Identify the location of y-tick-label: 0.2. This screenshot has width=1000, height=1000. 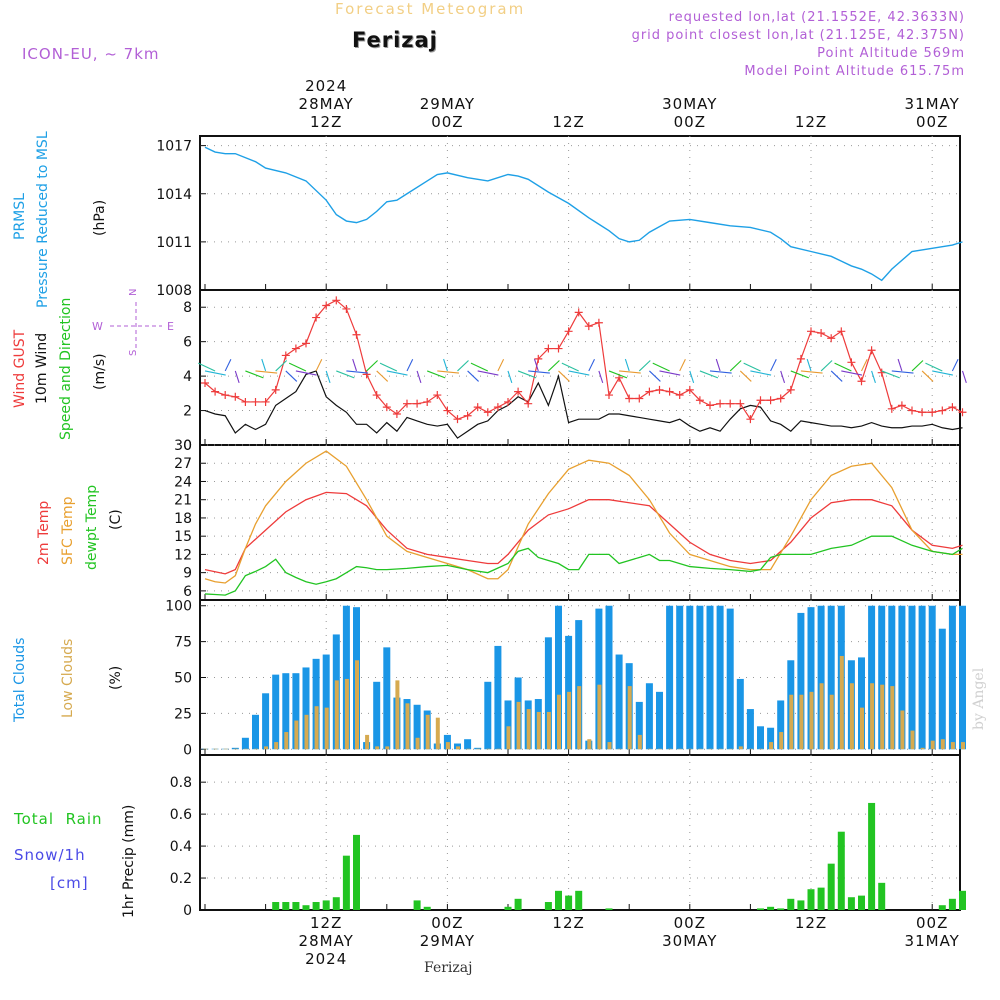
(181, 879).